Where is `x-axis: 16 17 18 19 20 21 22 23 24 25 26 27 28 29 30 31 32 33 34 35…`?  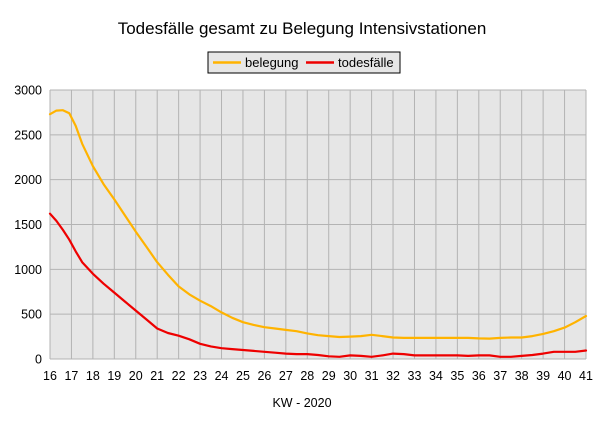 x-axis: 16 17 18 19 20 21 22 23 24 25 26 27 28 29 30 31 32 33 34 35… is located at coordinates (318, 376).